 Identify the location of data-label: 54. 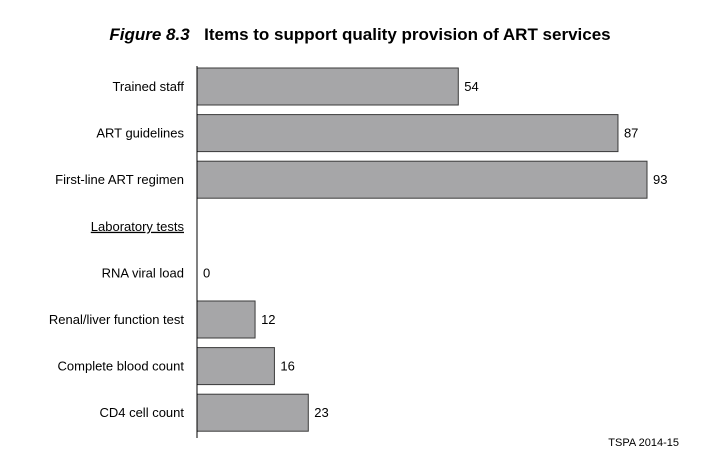
(471, 86).